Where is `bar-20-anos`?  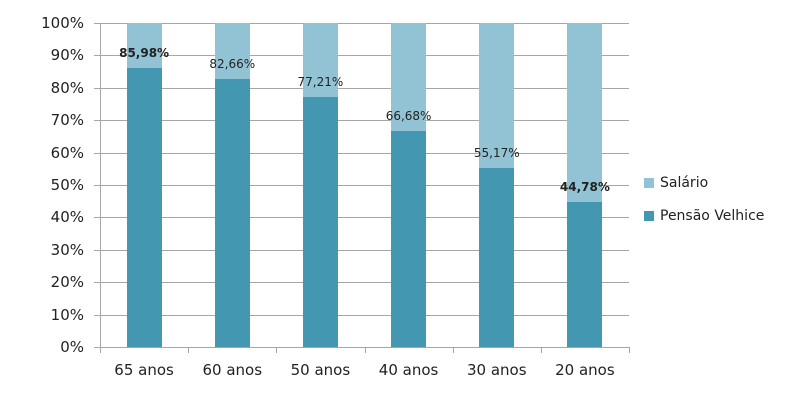 bar-20-anos is located at coordinates (585, 185).